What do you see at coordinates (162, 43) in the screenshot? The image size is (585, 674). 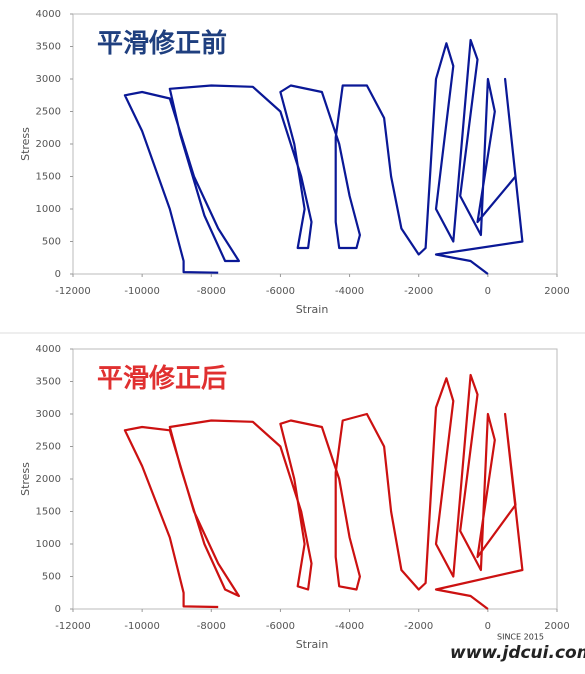 I see `chart-title: 平滑修正前` at bounding box center [162, 43].